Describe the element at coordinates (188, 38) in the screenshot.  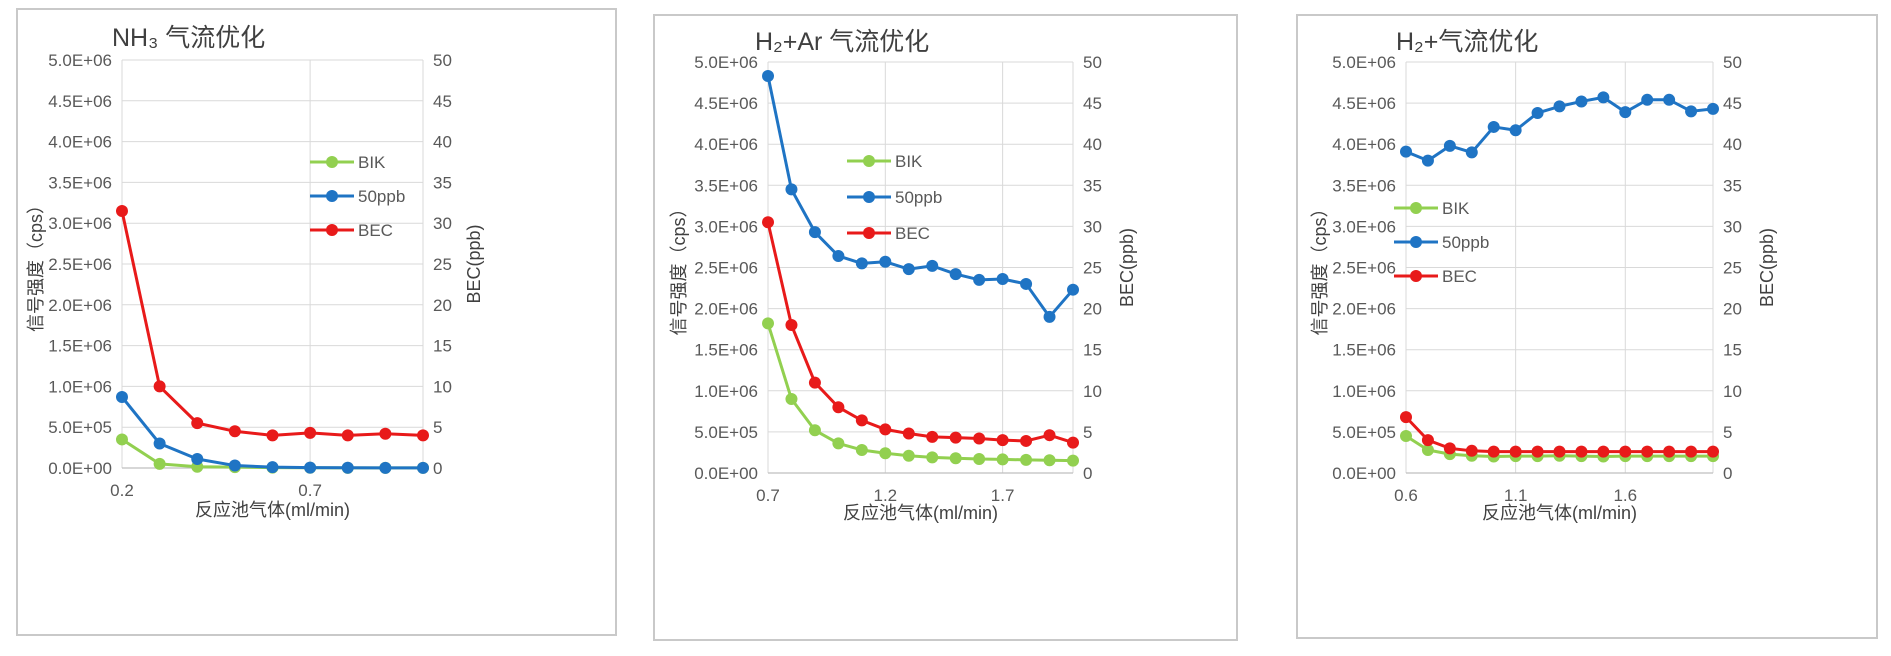
I see `chart-title: NH₃ 气流优化` at that location.